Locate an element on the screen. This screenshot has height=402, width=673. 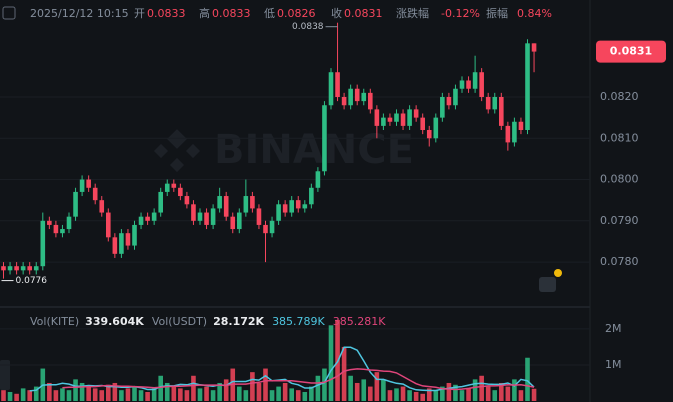
header-open-label: 开 is located at coordinates (139, 13).